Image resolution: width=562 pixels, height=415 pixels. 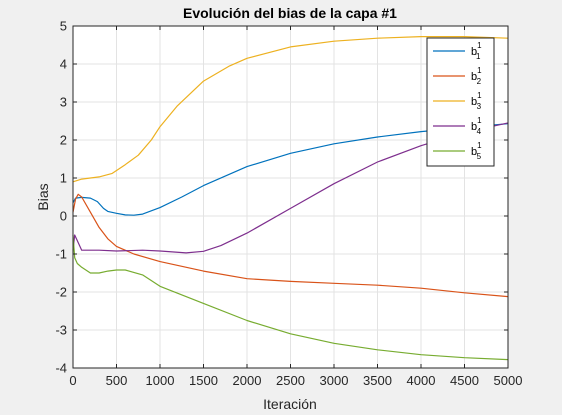 I want to click on x-tick-label: 5000, so click(x=508, y=380).